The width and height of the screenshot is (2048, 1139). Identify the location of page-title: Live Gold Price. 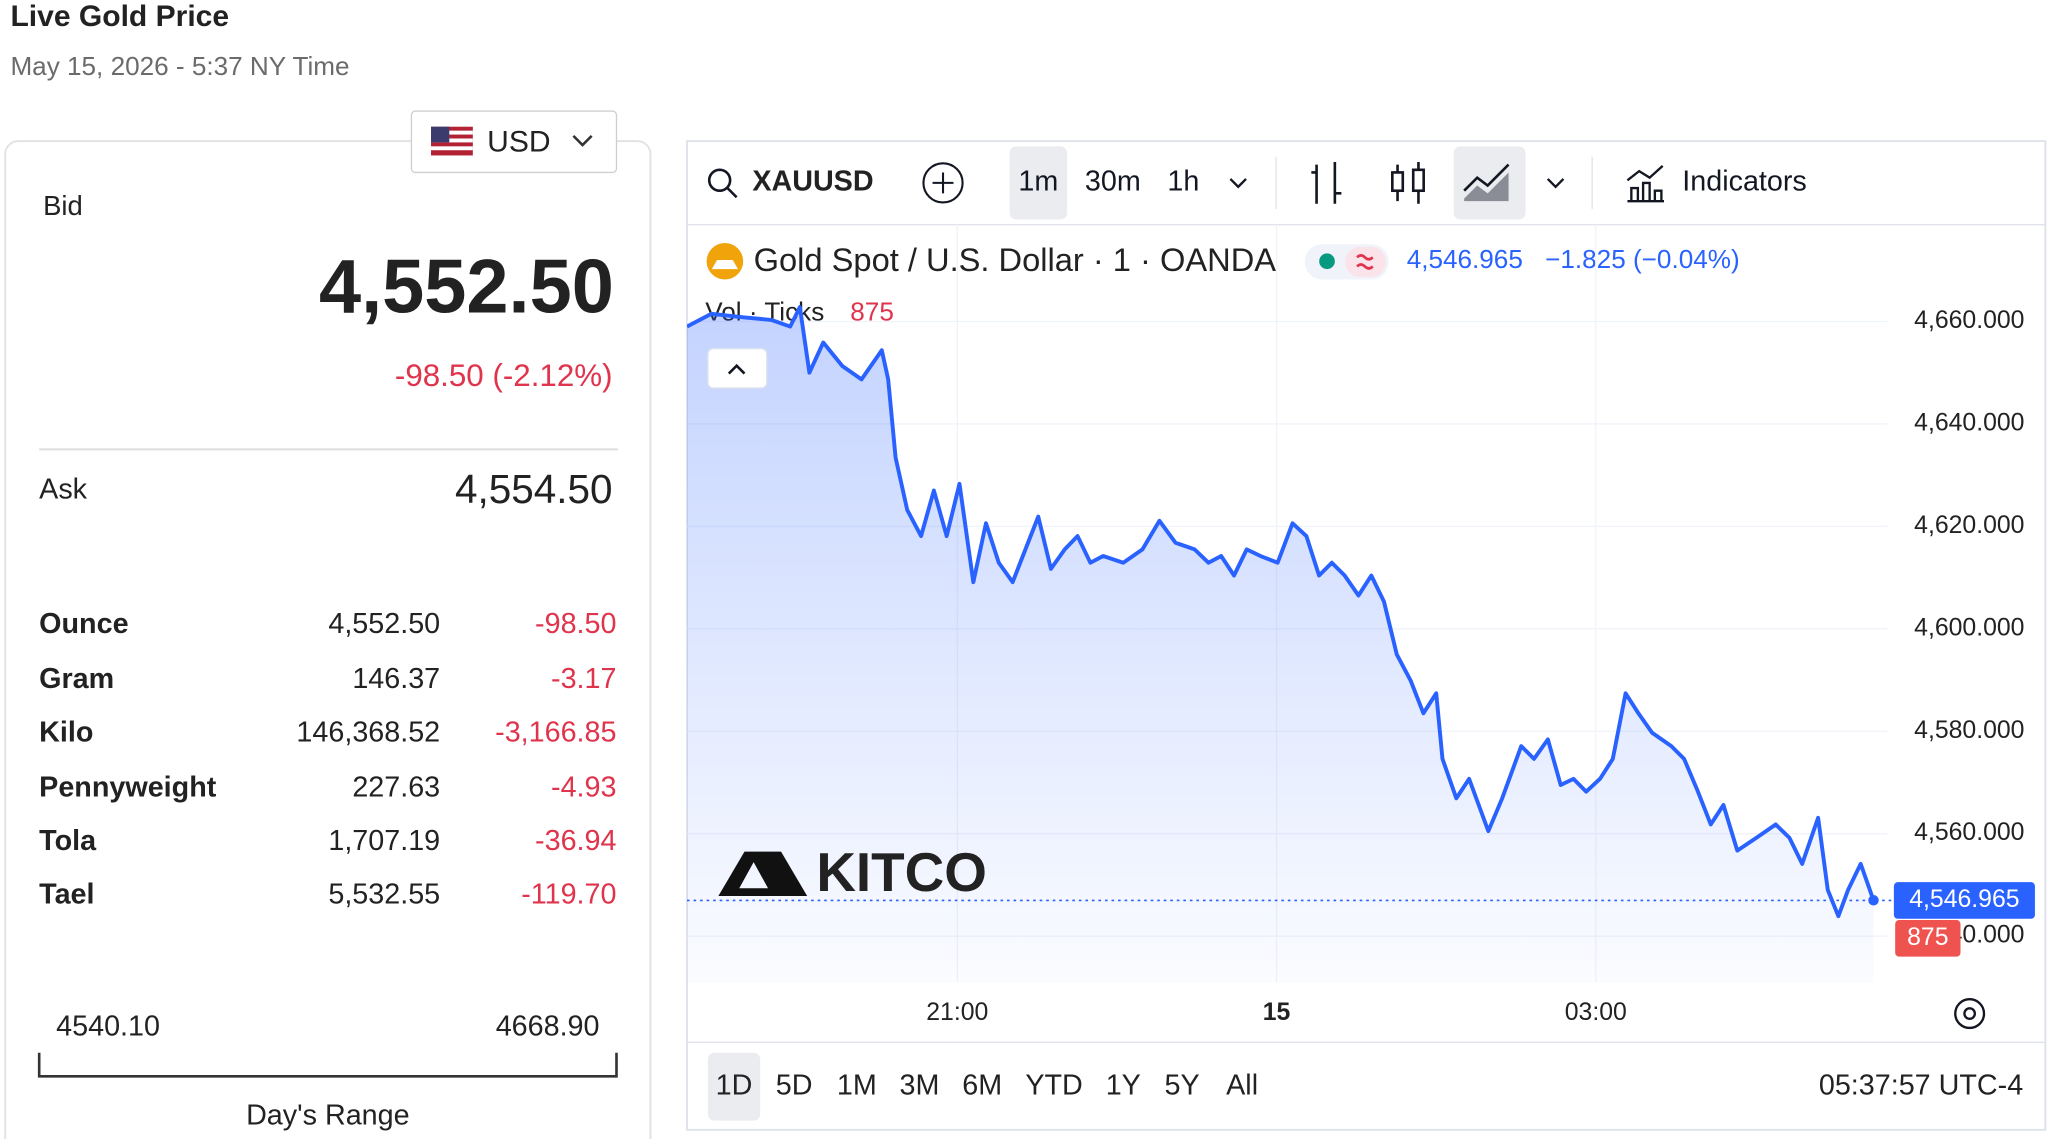
(119, 16).